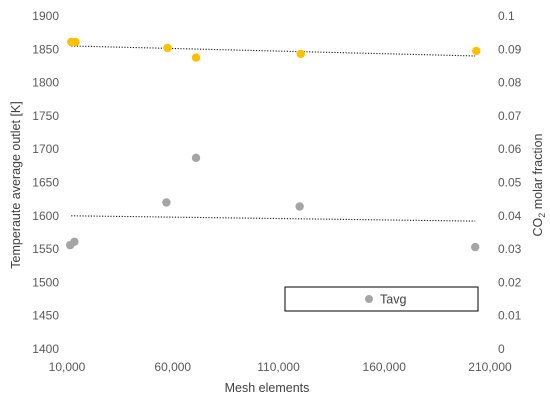  I want to click on y-right-tick-label: 0.05, so click(510, 183).